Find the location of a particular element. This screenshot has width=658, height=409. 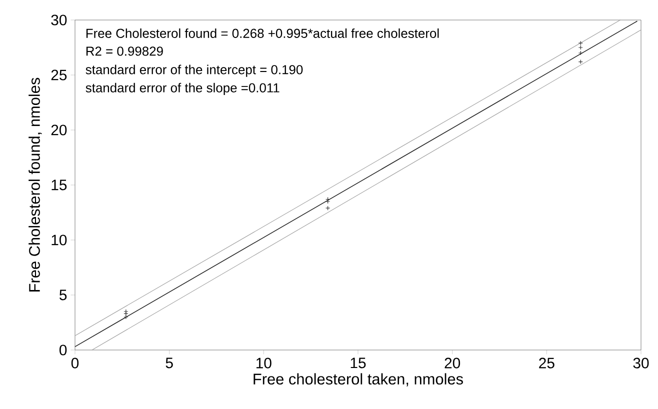

y-tick-label: 20 is located at coordinates (59, 130).